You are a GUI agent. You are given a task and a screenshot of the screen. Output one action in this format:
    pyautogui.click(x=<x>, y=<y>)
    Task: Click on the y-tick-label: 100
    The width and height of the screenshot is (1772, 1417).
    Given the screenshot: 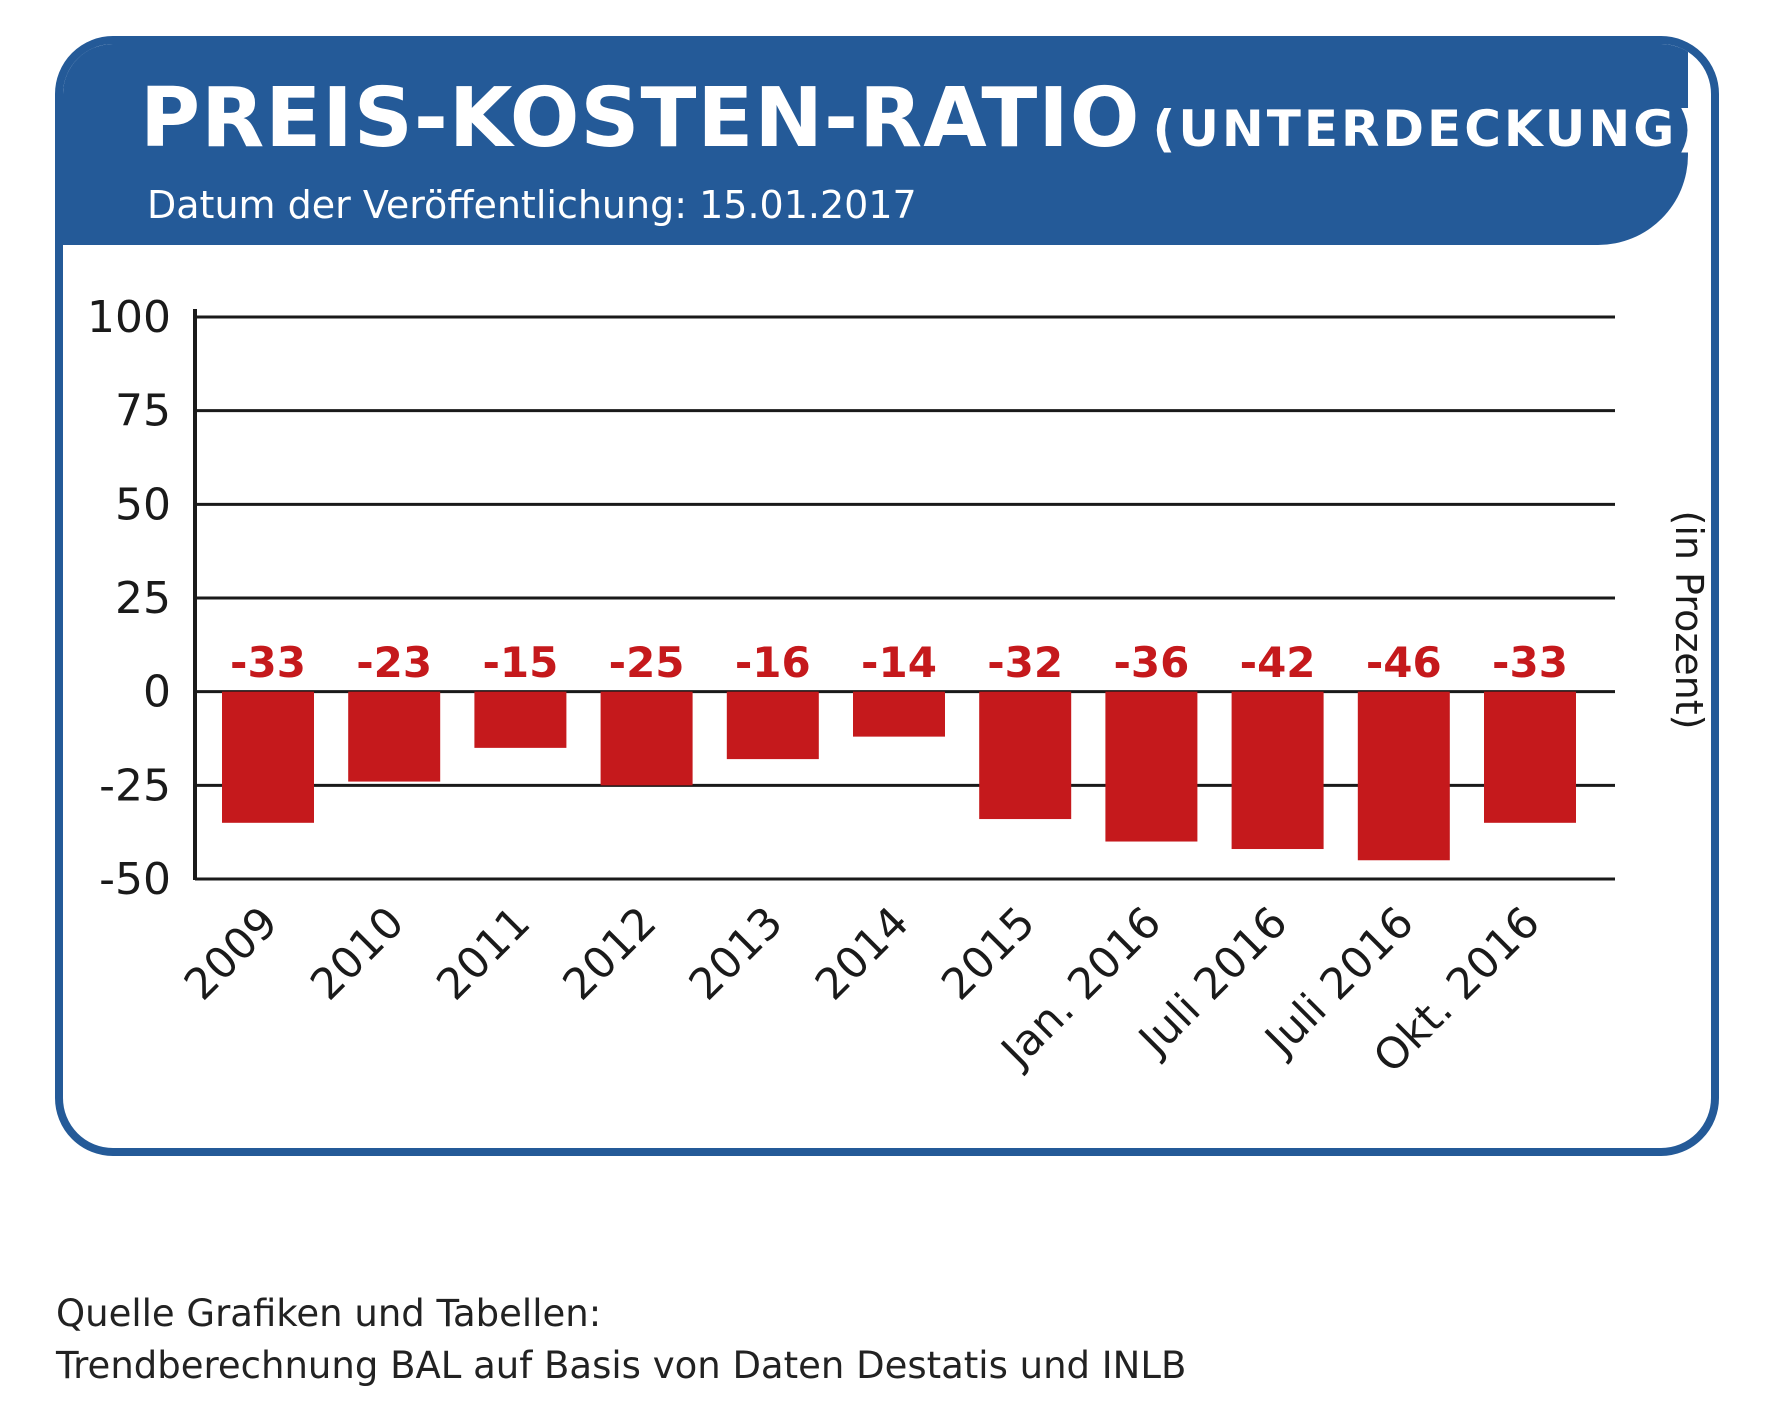 What is the action you would take?
    pyautogui.click(x=129, y=317)
    